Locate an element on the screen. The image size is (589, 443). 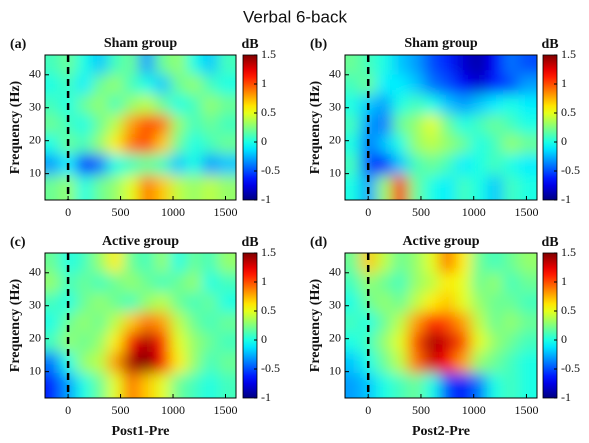
y-tick-label: 20 is located at coordinates (35, 337).